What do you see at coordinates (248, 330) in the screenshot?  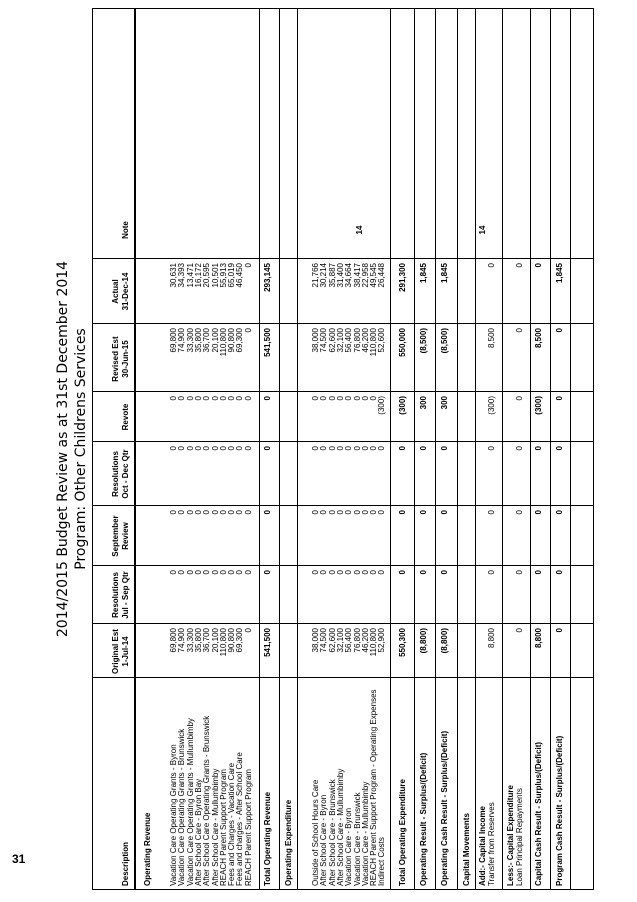 I see `revenue-row-est: 0` at bounding box center [248, 330].